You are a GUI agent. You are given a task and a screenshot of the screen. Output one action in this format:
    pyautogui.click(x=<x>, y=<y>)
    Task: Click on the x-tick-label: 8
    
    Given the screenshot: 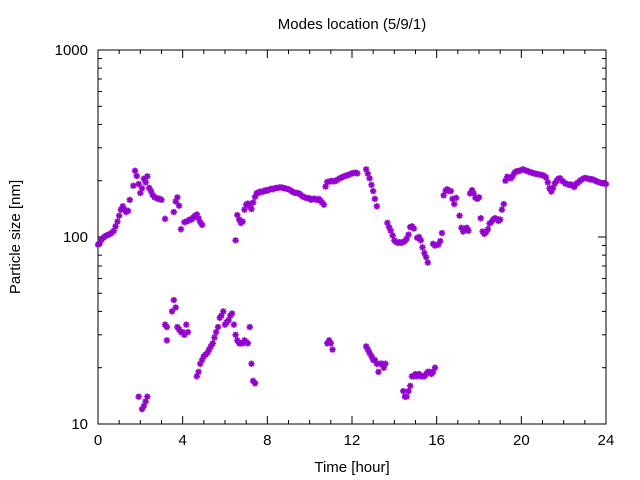 What is the action you would take?
    pyautogui.click(x=267, y=440)
    